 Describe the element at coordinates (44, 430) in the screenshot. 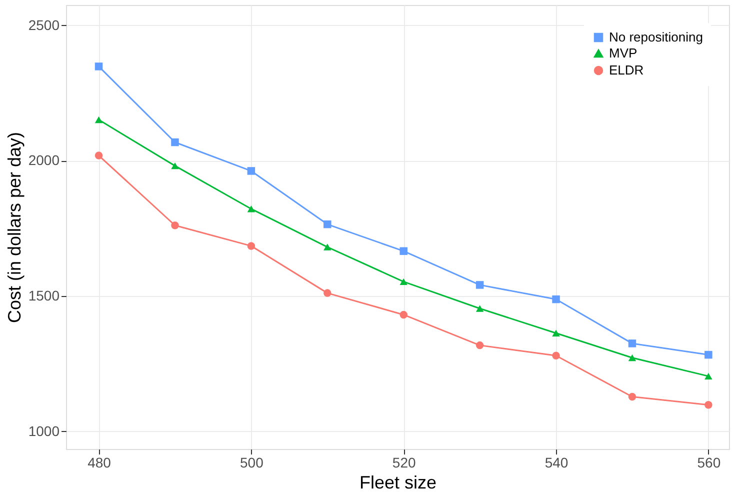

I see `y-tick-label: 1000` at that location.